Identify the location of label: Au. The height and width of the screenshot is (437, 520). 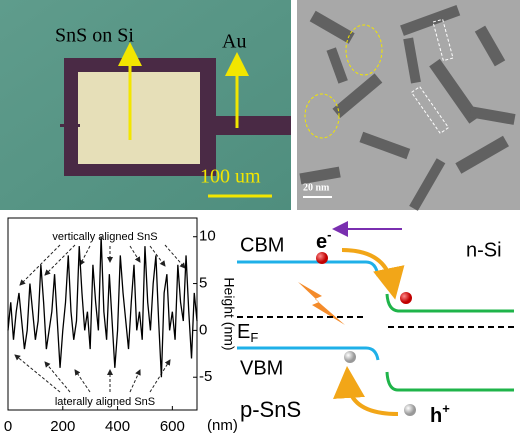
(234, 42).